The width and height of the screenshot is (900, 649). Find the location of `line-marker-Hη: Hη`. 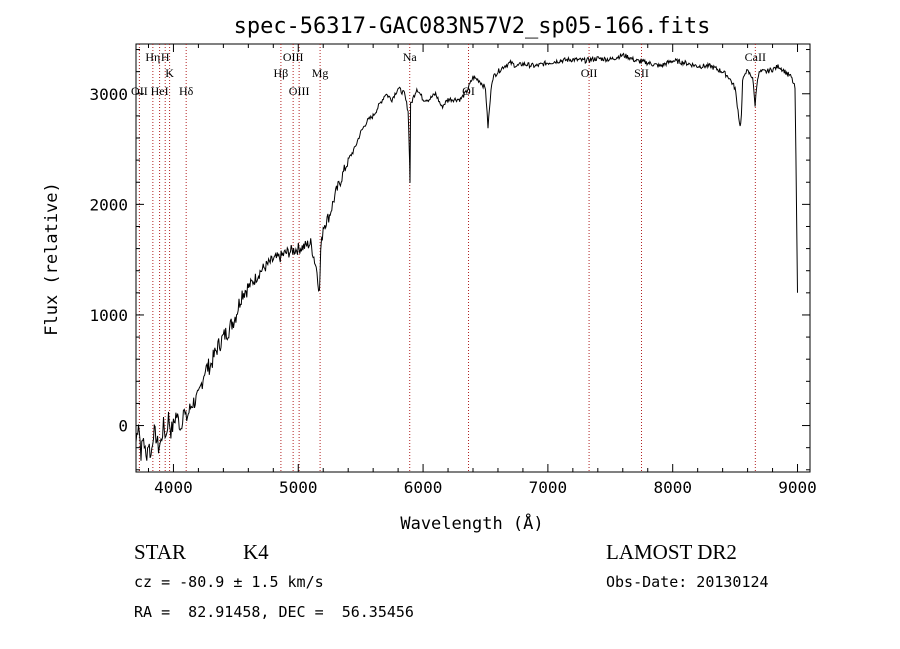

line-marker-Hη: Hη is located at coordinates (152, 258).